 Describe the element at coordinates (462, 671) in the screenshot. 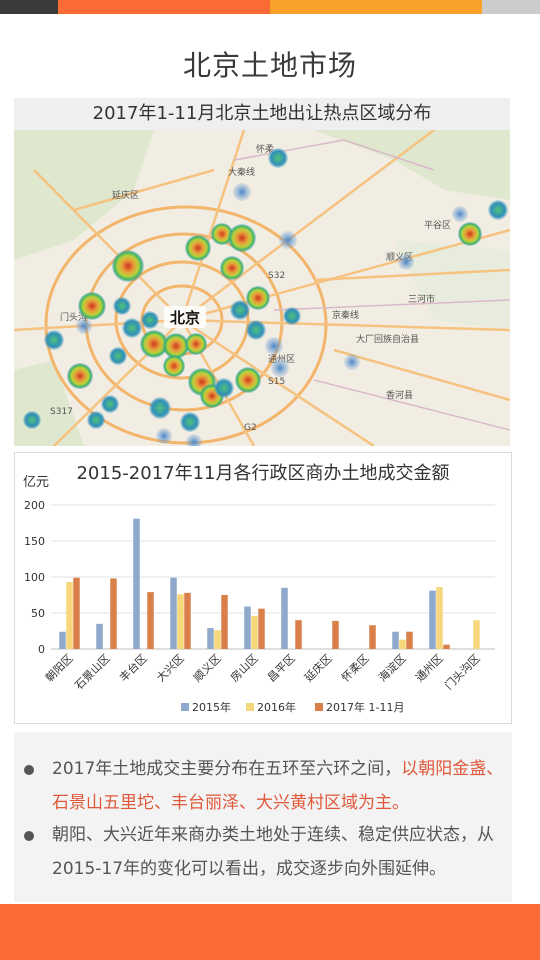

I see `x-tick-label: 门头沟区` at that location.